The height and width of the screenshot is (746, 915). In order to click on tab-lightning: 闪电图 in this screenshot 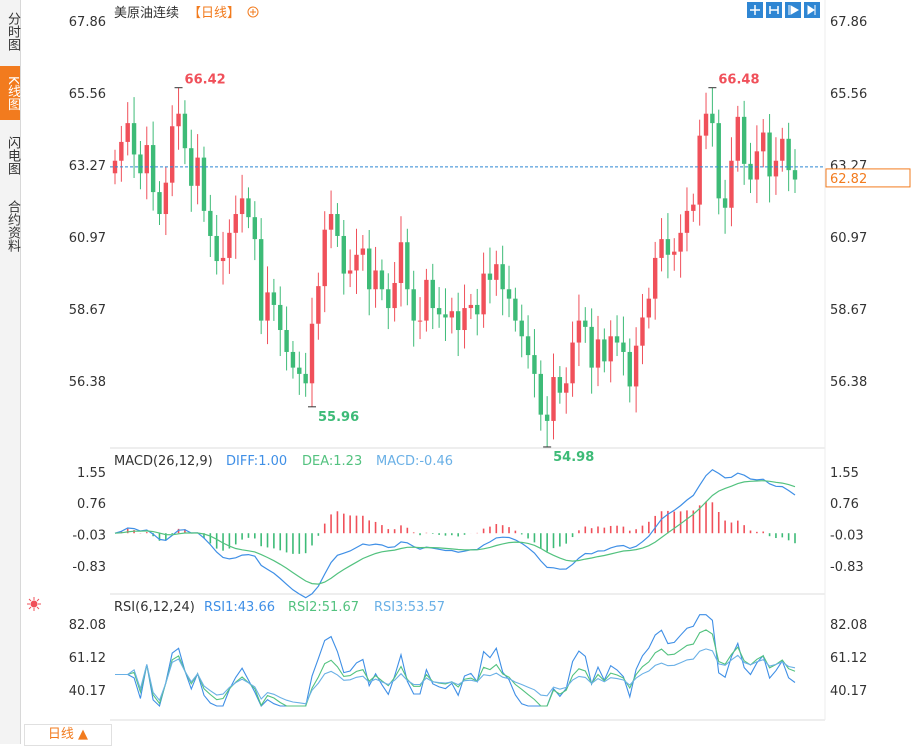, I will do `click(12, 155)`.